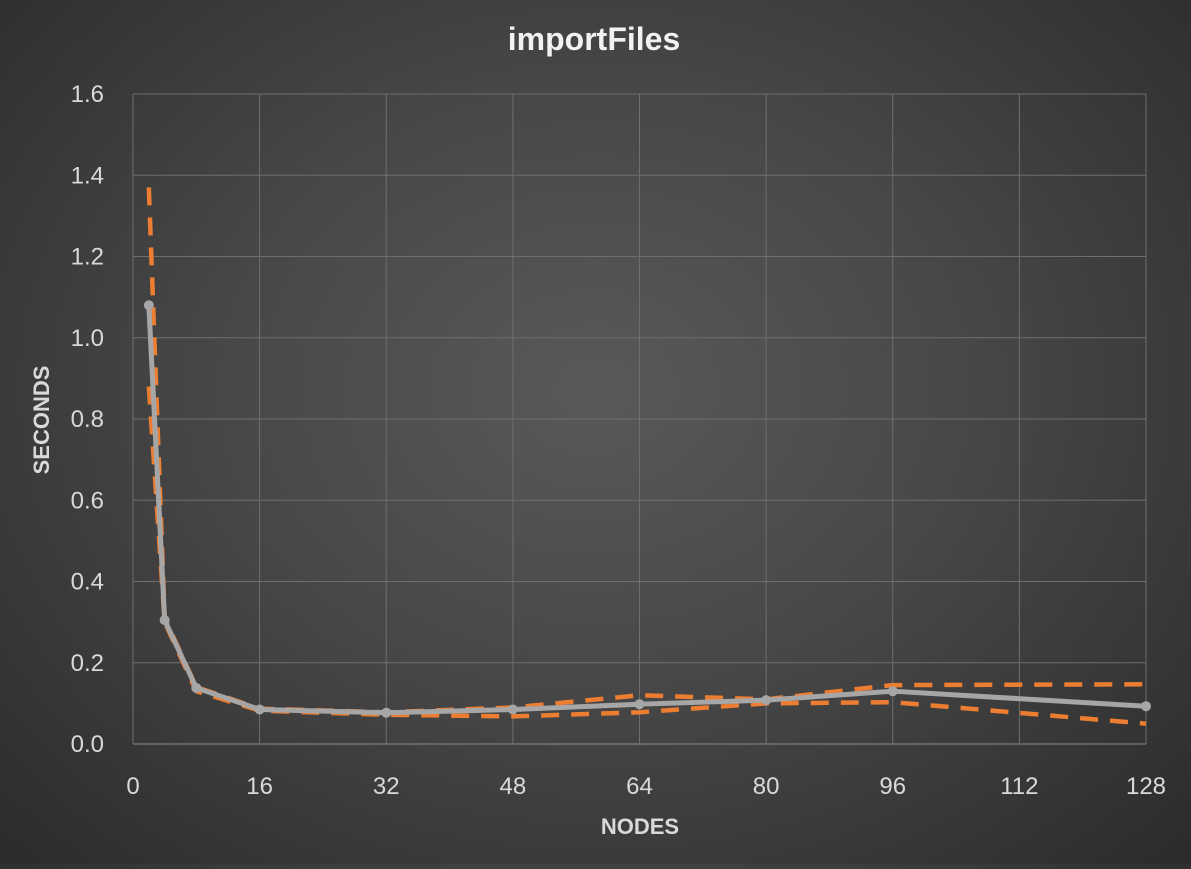  I want to click on x-tick-label: 0, so click(132, 786).